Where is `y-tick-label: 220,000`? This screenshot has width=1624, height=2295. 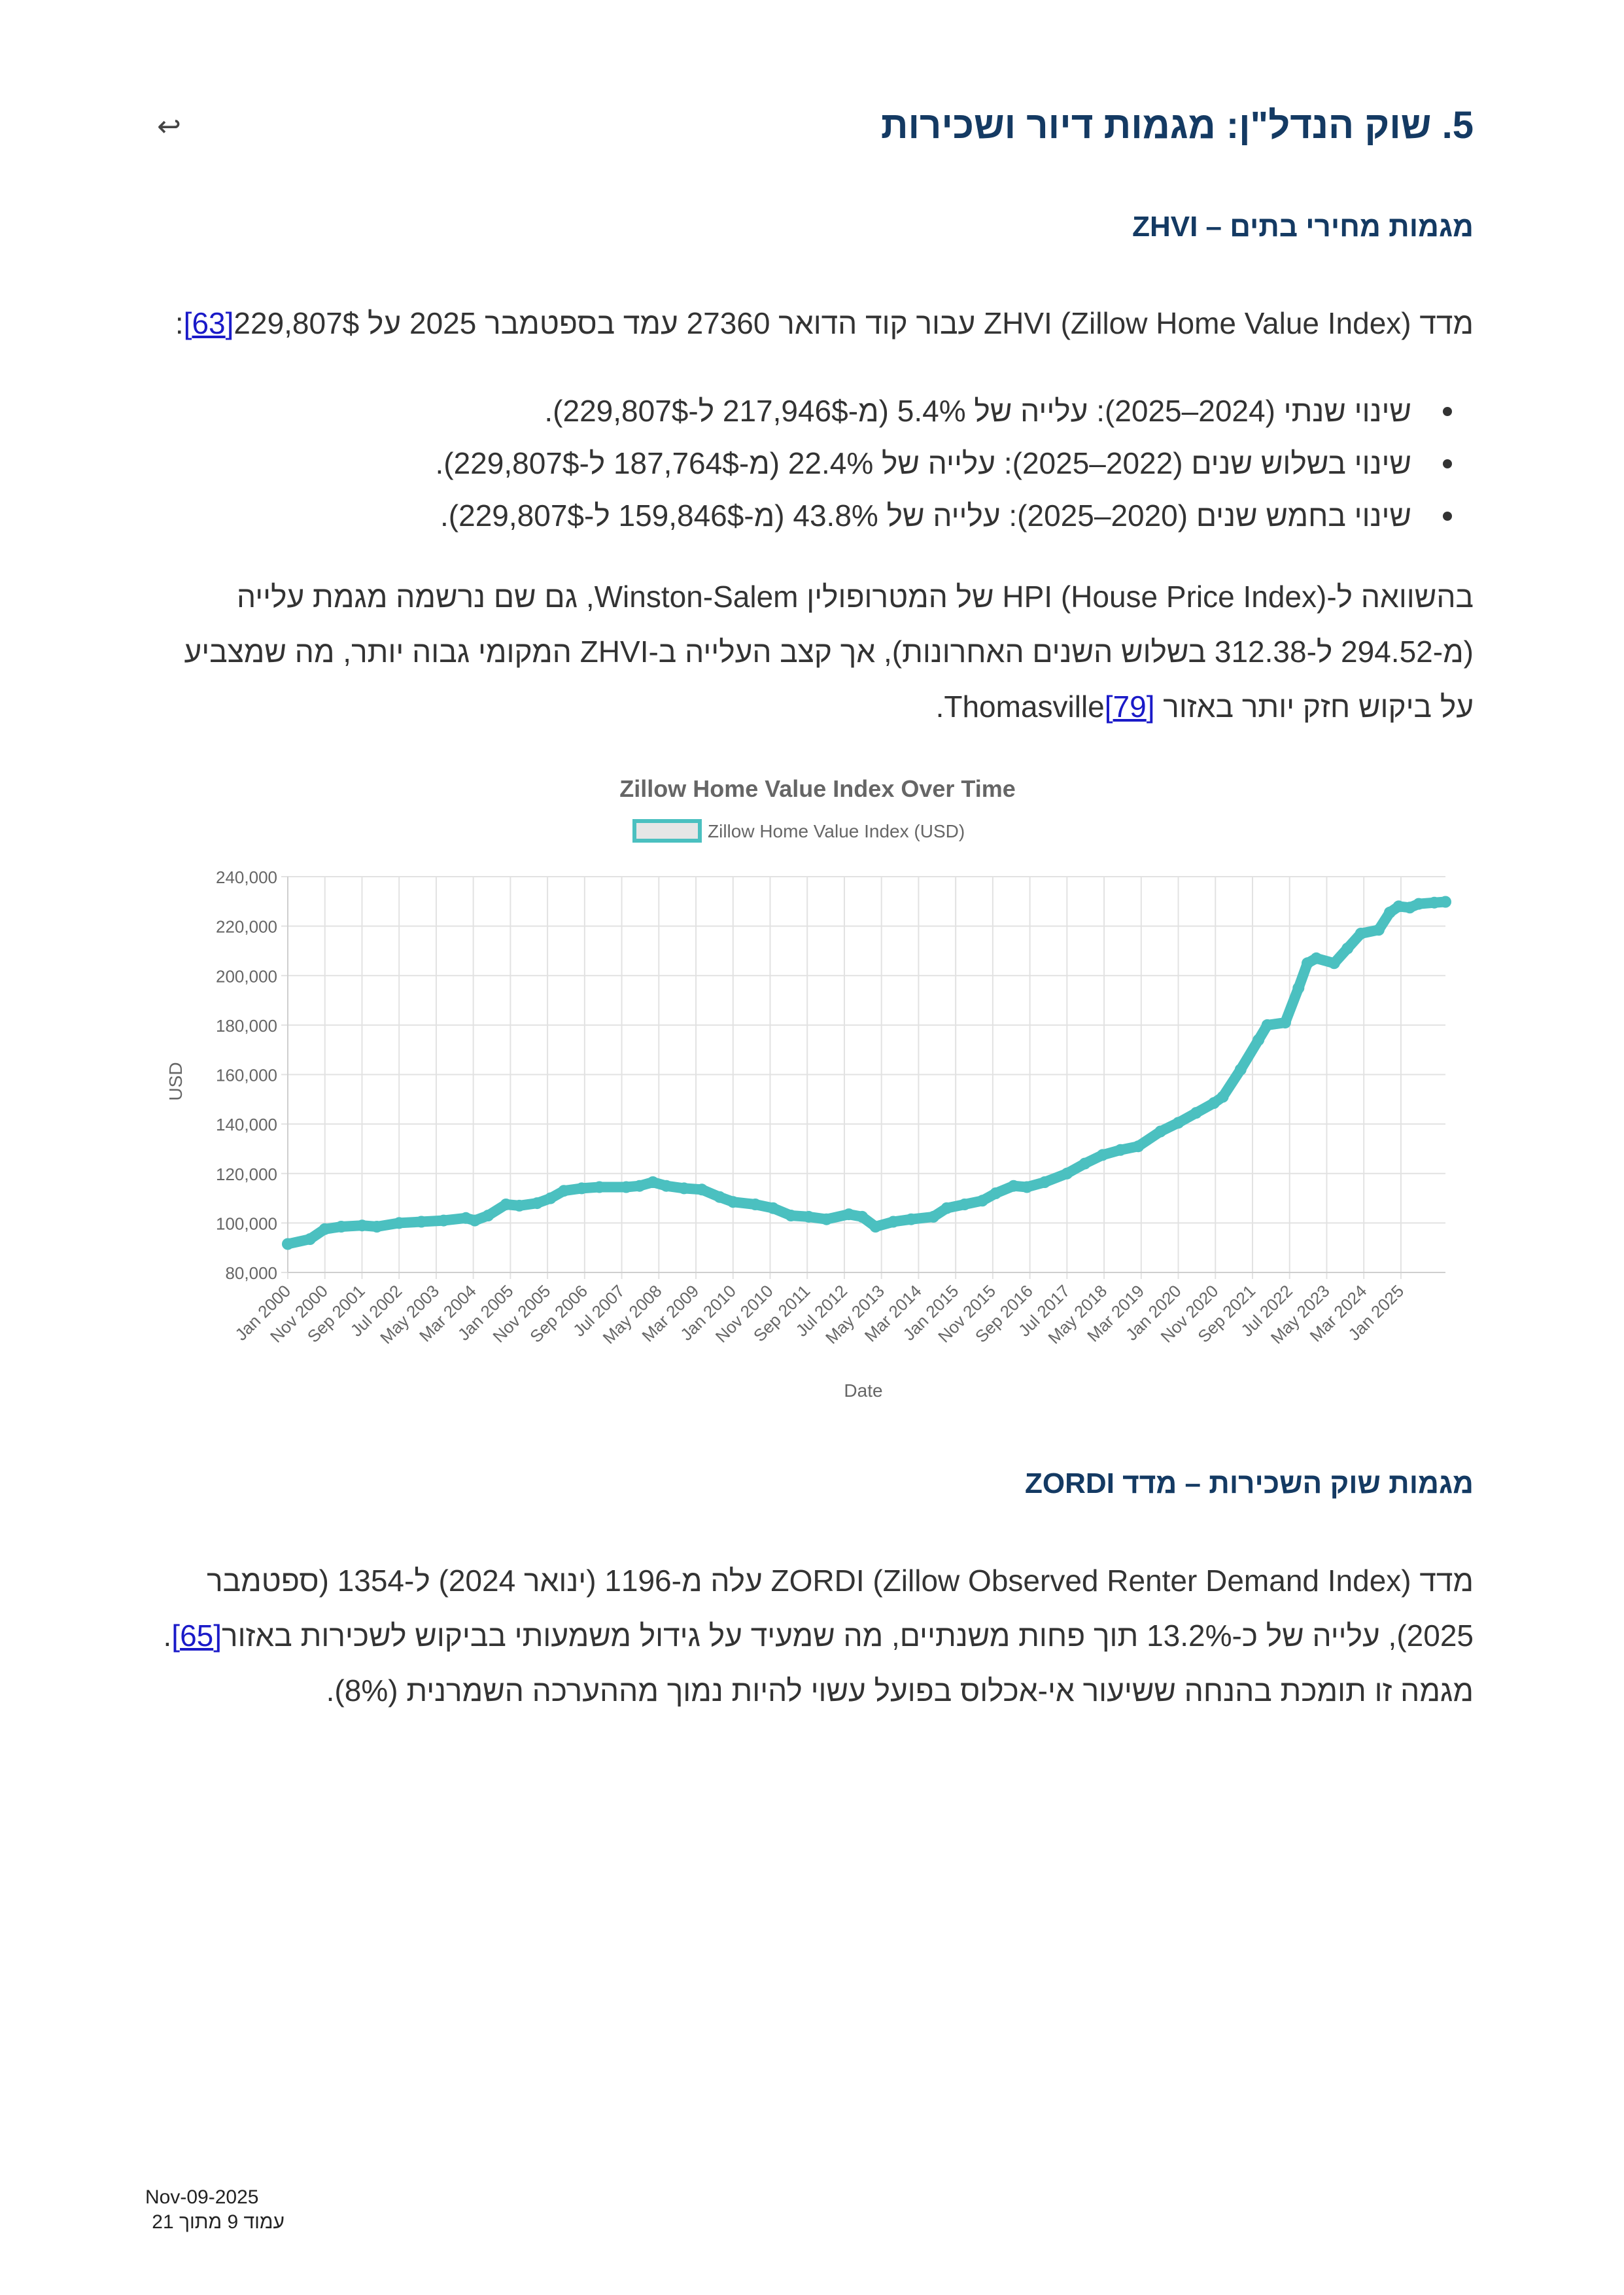 y-tick-label: 220,000 is located at coordinates (246, 927).